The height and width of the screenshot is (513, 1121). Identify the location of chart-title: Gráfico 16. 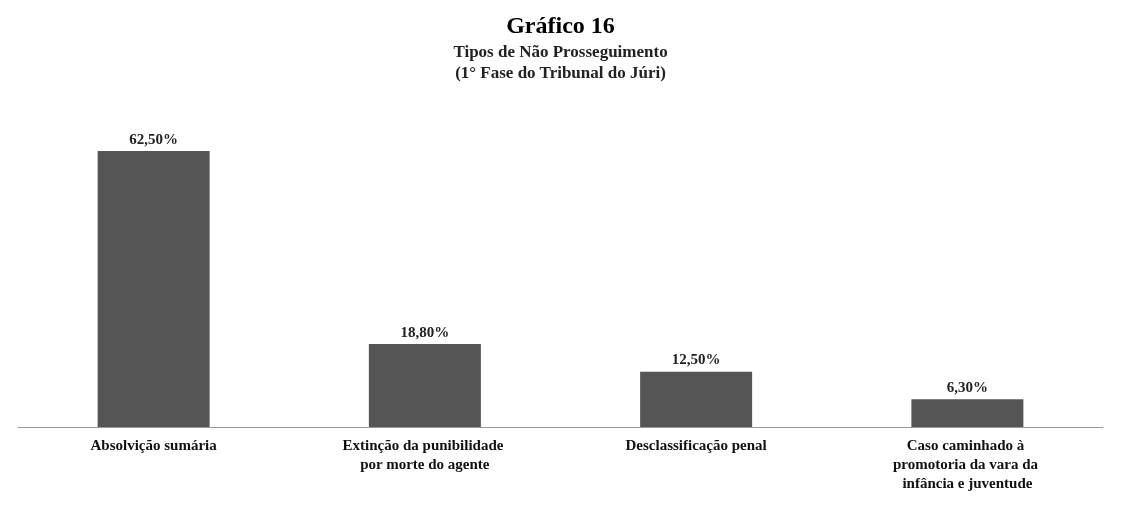
(560, 25).